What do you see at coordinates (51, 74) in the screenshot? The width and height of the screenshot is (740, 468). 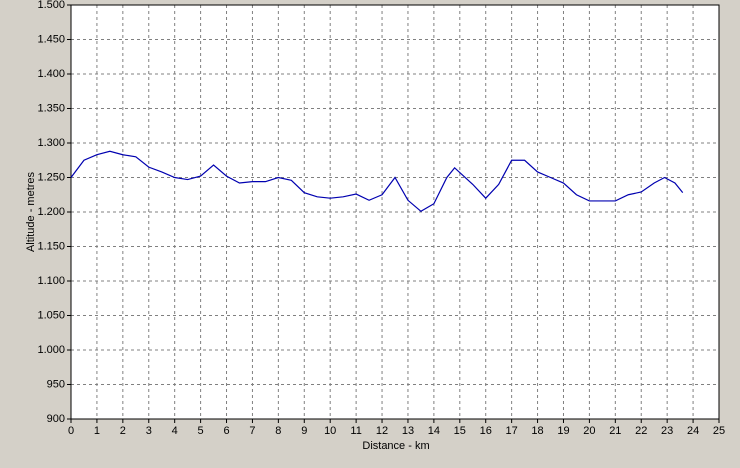 I see `y-tick-label: 1.400` at bounding box center [51, 74].